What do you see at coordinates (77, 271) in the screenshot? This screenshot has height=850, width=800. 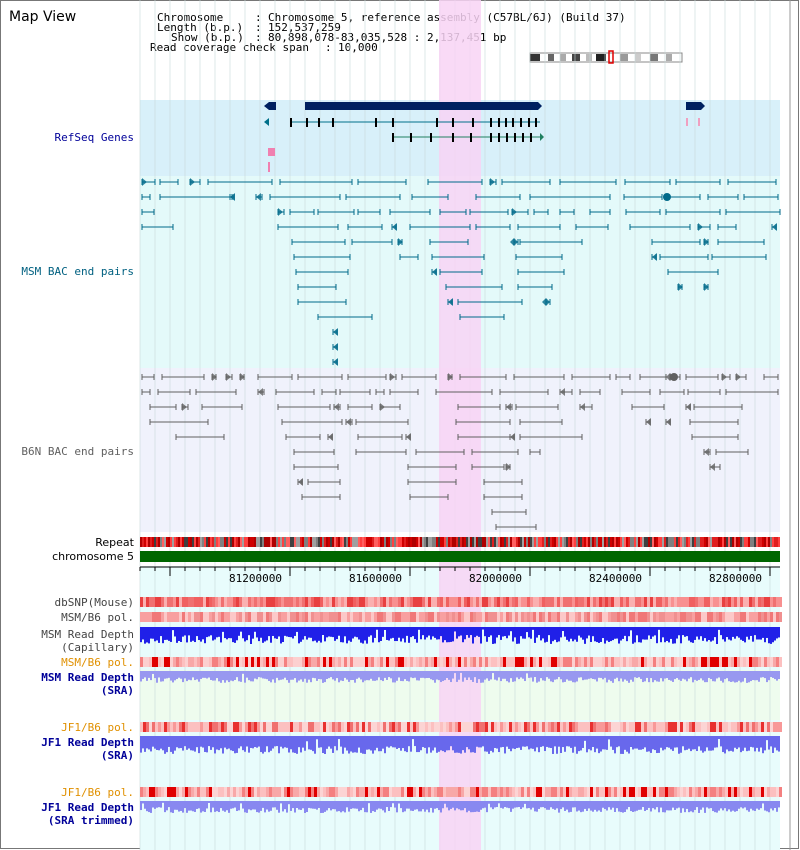 I see `track-label-msm-bac: MSM BAC end pairs` at bounding box center [77, 271].